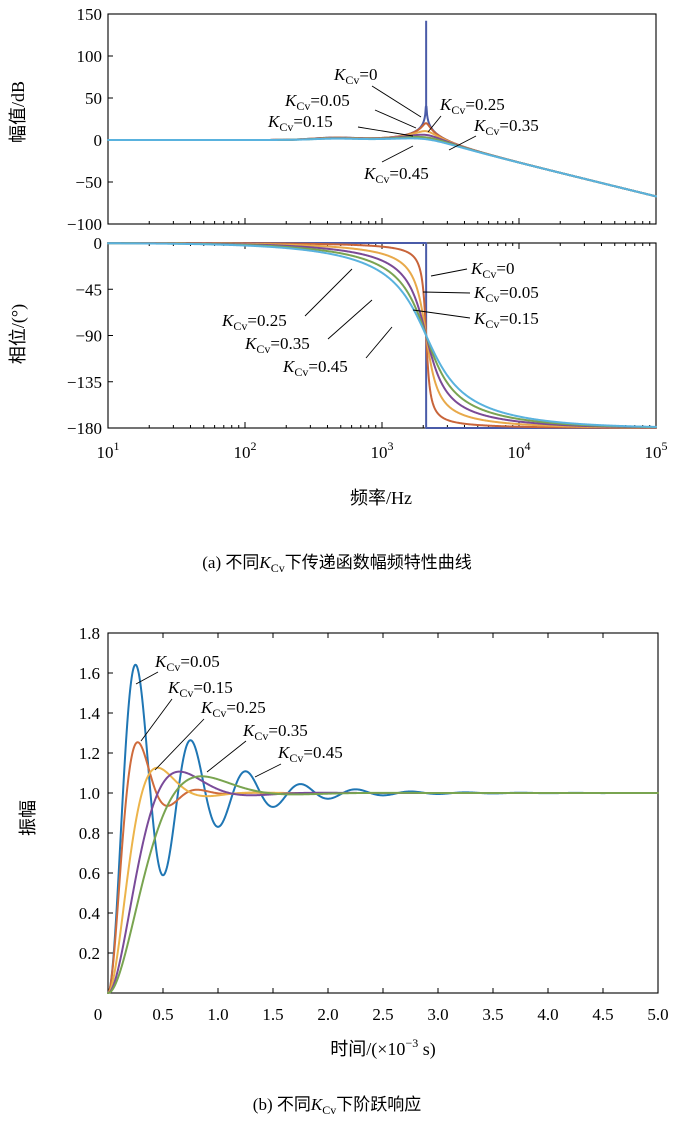 The image size is (675, 1126). Describe the element at coordinates (84, 428) in the screenshot. I see `phase-ytick-label: −180` at that location.